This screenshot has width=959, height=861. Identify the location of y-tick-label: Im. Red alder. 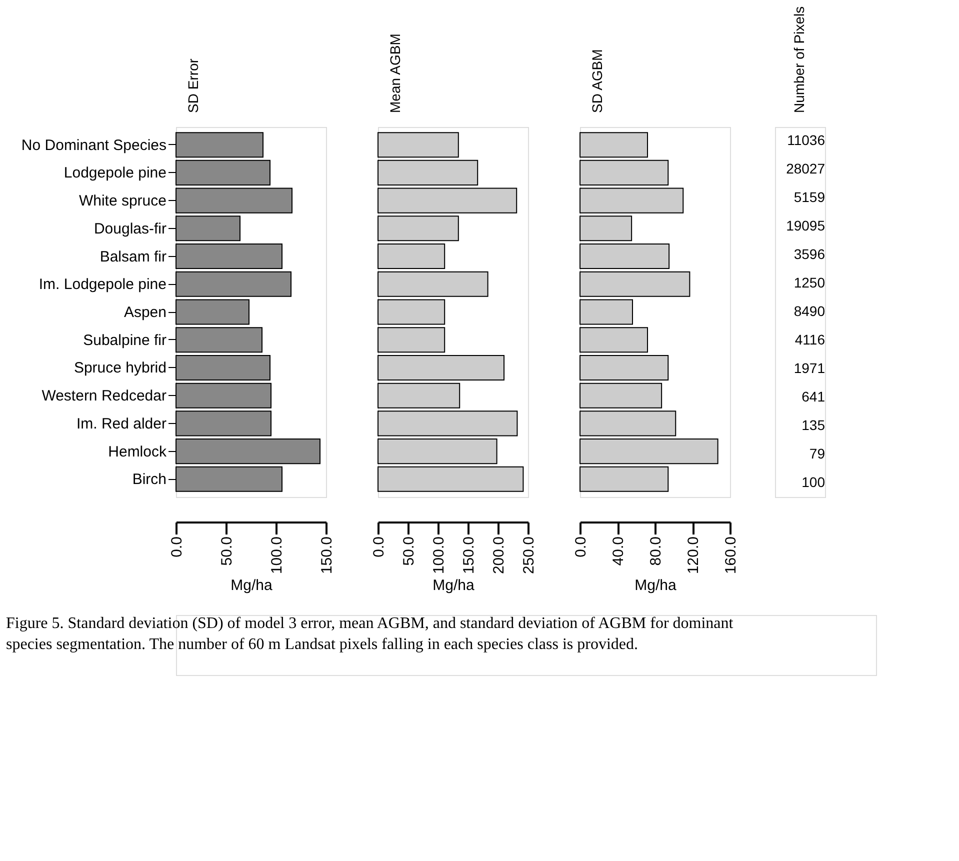
(121, 423).